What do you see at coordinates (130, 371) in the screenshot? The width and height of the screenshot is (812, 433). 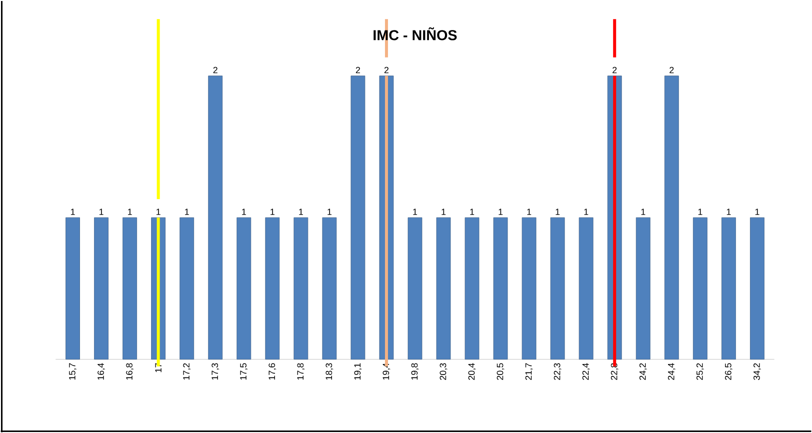 I see `x-tick-label: 16,8` at bounding box center [130, 371].